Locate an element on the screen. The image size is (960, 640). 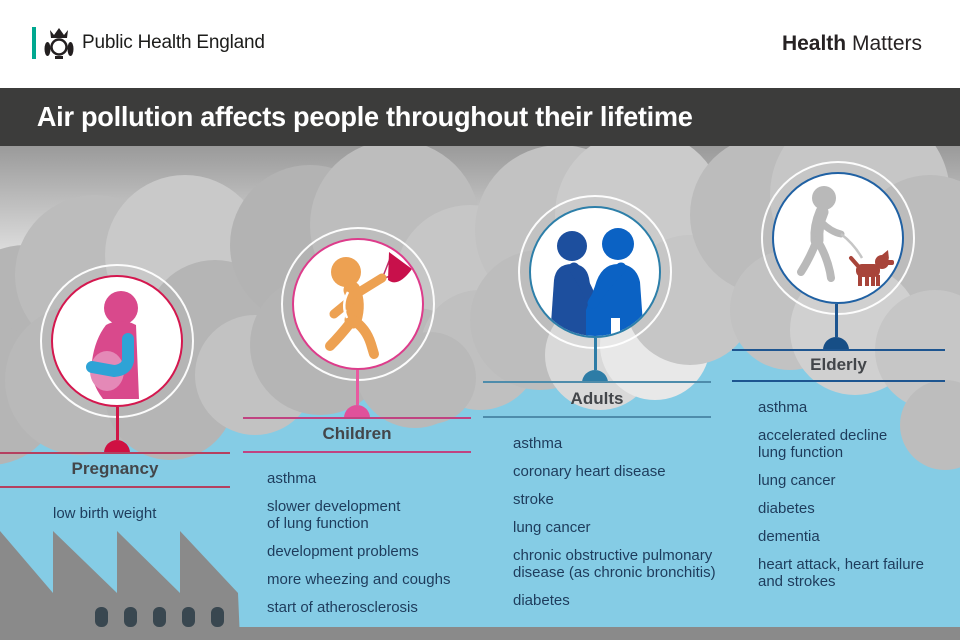
pregnancy-rule-top is located at coordinates (115, 453).